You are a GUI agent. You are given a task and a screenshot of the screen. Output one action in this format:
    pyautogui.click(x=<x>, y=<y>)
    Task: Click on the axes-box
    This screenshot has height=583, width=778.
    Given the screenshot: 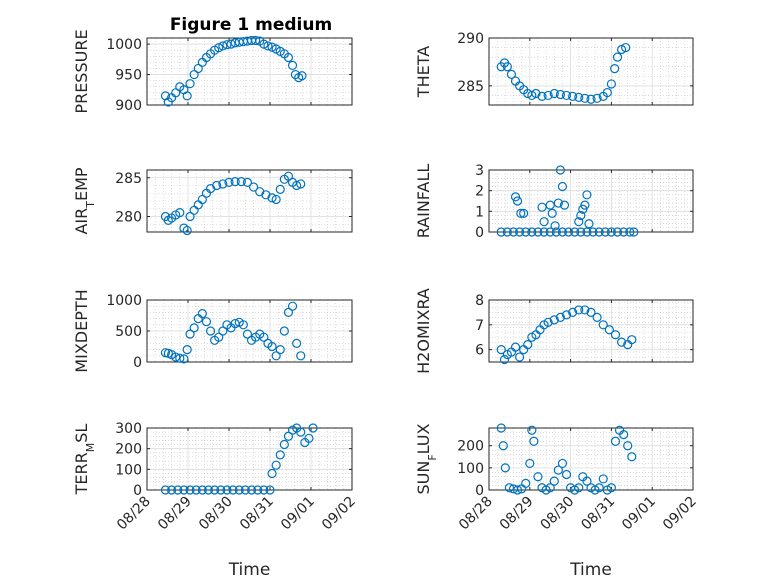 What is the action you would take?
    pyautogui.click(x=591, y=71)
    